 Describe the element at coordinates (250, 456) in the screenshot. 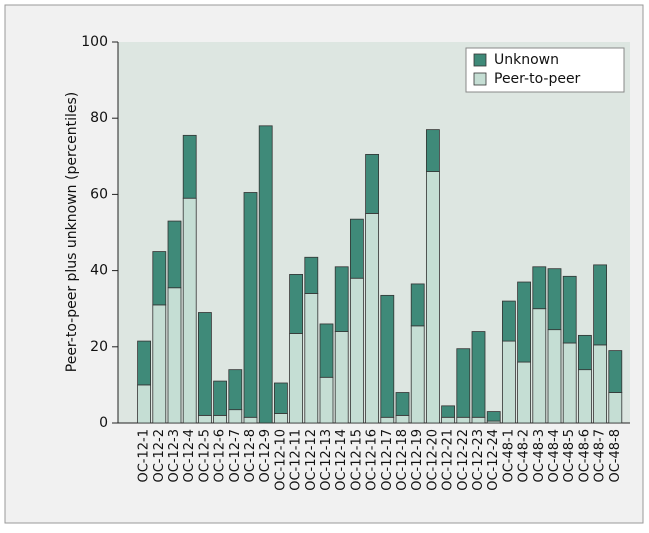

I see `x-tick-label: OC-12-8` at that location.